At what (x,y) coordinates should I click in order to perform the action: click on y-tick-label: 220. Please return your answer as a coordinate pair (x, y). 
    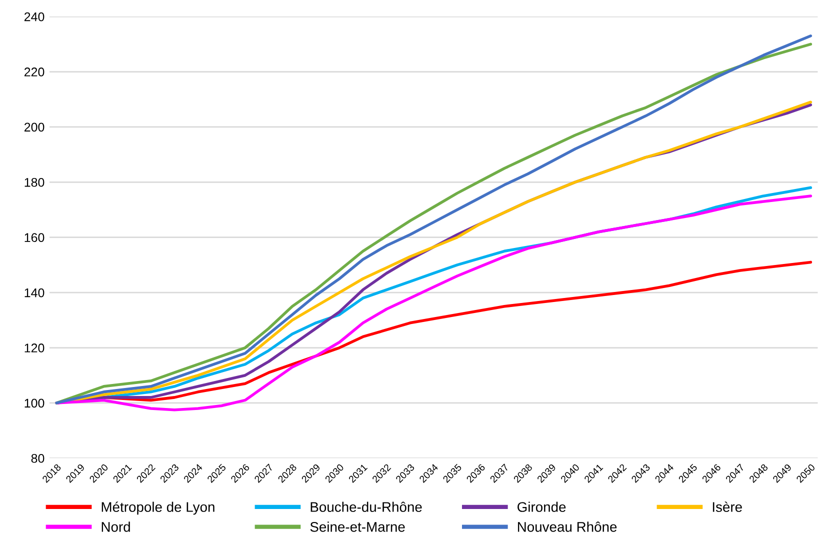
    Looking at the image, I should click on (34, 72).